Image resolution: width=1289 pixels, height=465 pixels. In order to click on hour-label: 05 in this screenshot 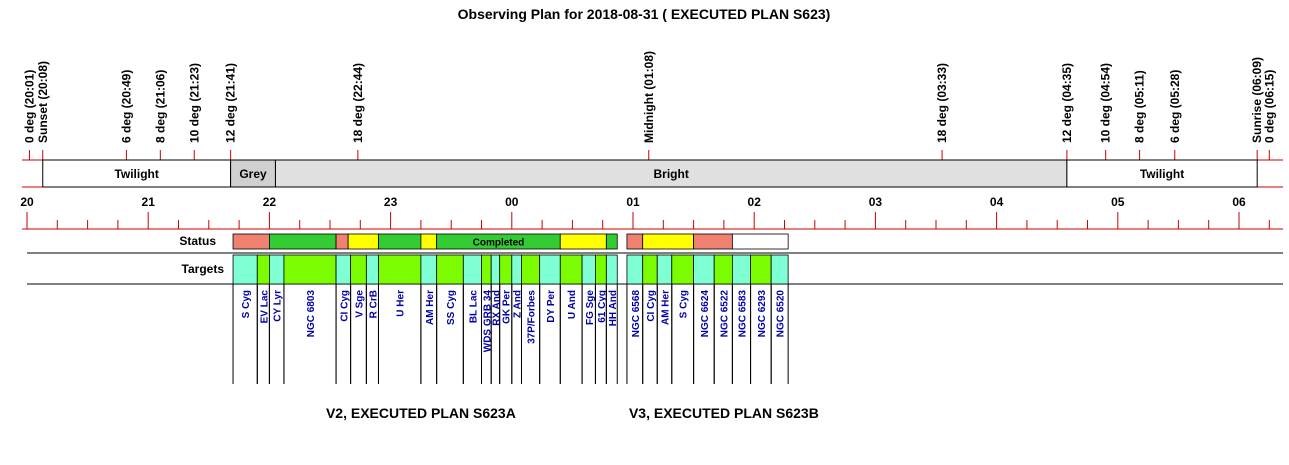, I will do `click(1118, 202)`.